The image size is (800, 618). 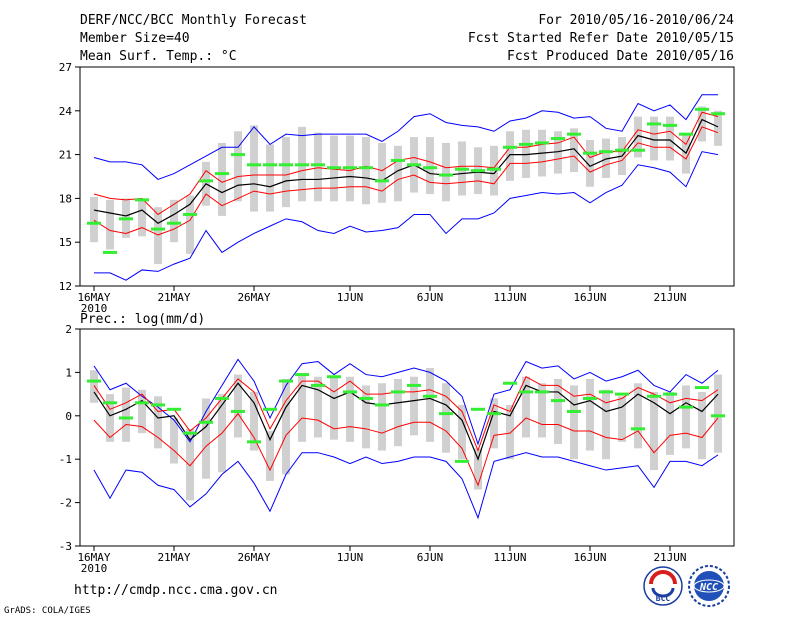 I want to click on refer-date: Fcst Started Refer Date 2010/05/15, so click(x=601, y=38).